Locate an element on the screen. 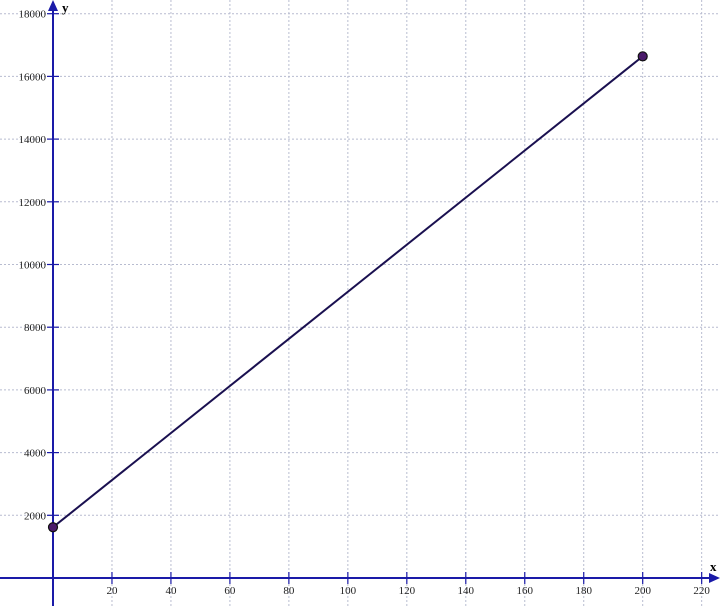 The image size is (720, 606). x-tick-label: 160 is located at coordinates (525, 591).